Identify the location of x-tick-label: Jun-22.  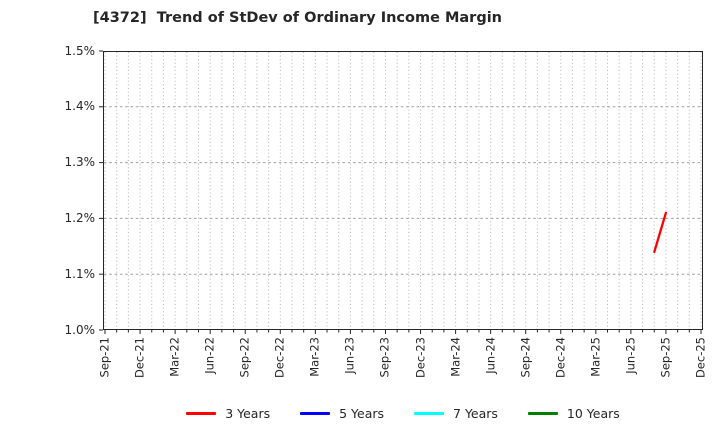
(209, 355).